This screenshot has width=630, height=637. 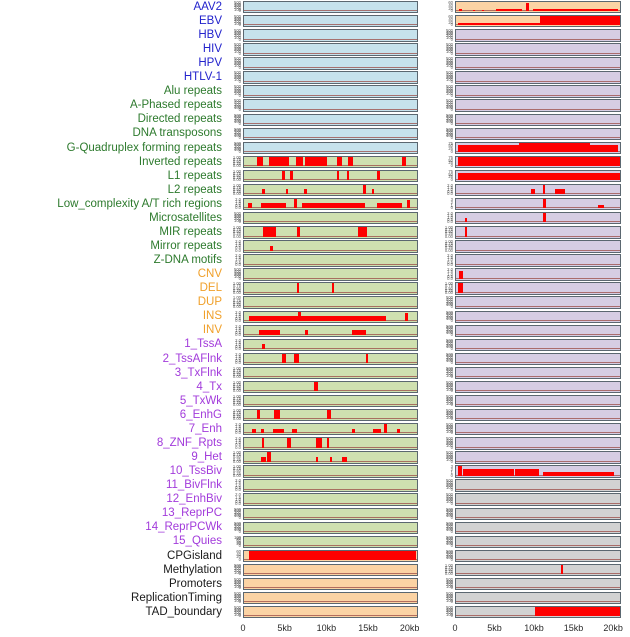 I want to click on y-tick-label: 0.00, so click(x=236, y=405).